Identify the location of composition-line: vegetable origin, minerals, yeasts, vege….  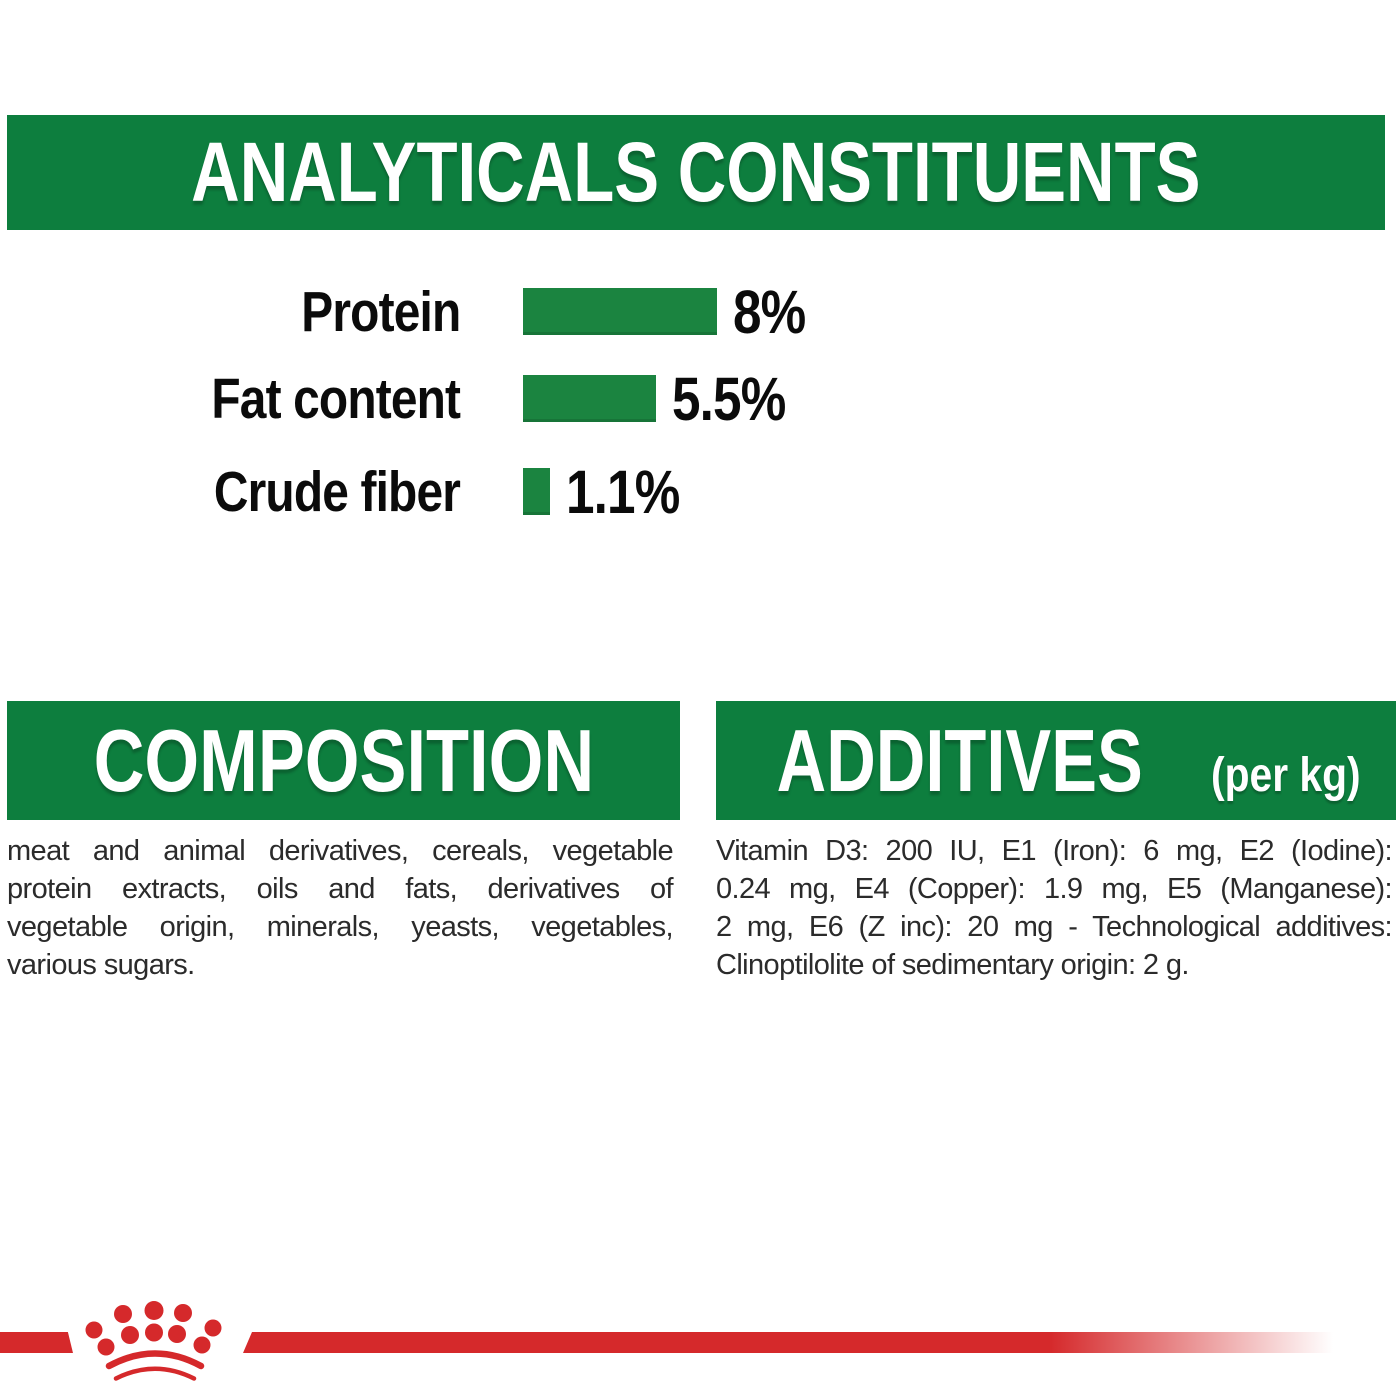
(340, 927).